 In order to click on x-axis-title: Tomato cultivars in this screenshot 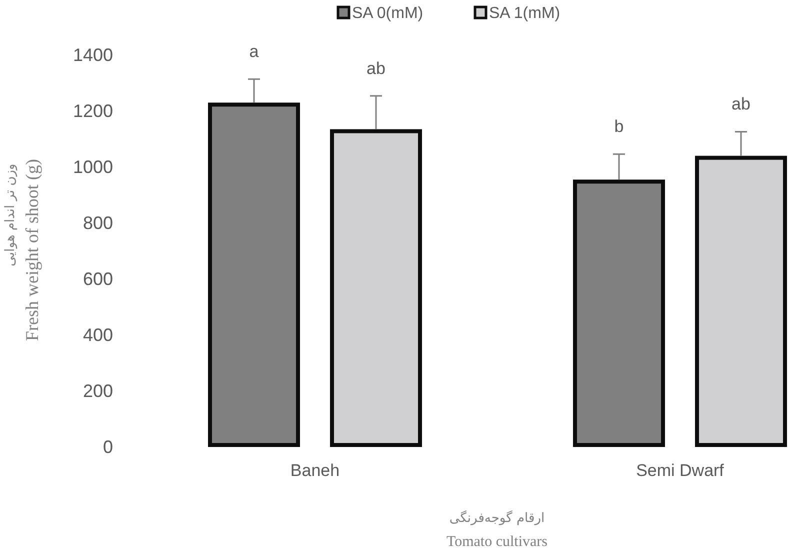, I will do `click(497, 542)`.